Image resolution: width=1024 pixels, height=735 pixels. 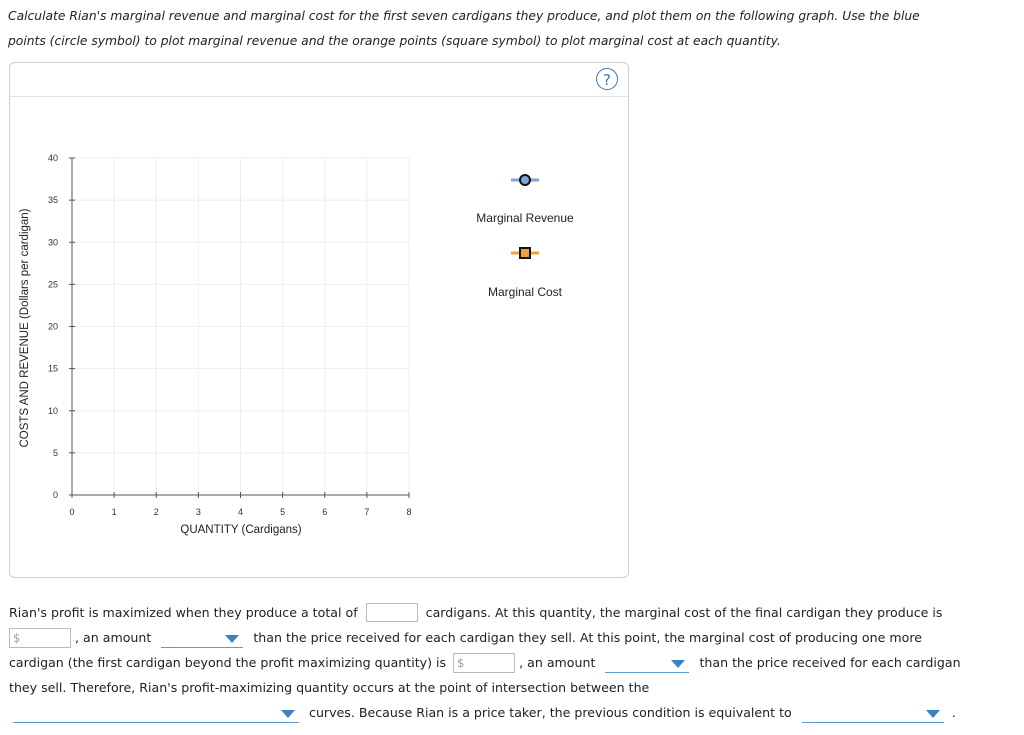 I want to click on y-tick-label: 10, so click(x=53, y=411).